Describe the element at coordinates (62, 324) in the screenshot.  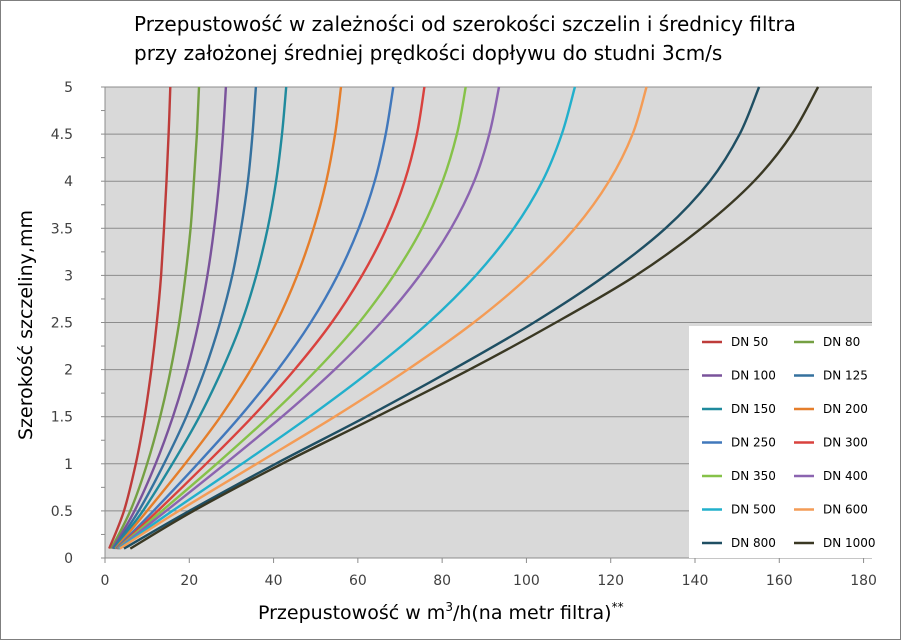
I see `y-tick-label: 2.5` at that location.